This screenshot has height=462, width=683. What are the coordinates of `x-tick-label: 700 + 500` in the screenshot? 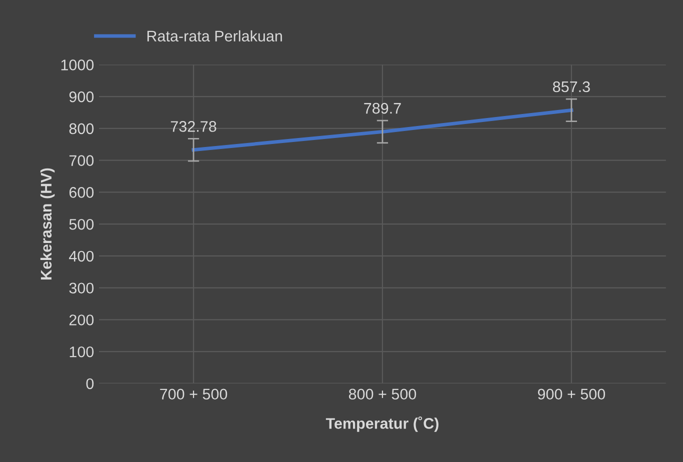 It's located at (194, 394).